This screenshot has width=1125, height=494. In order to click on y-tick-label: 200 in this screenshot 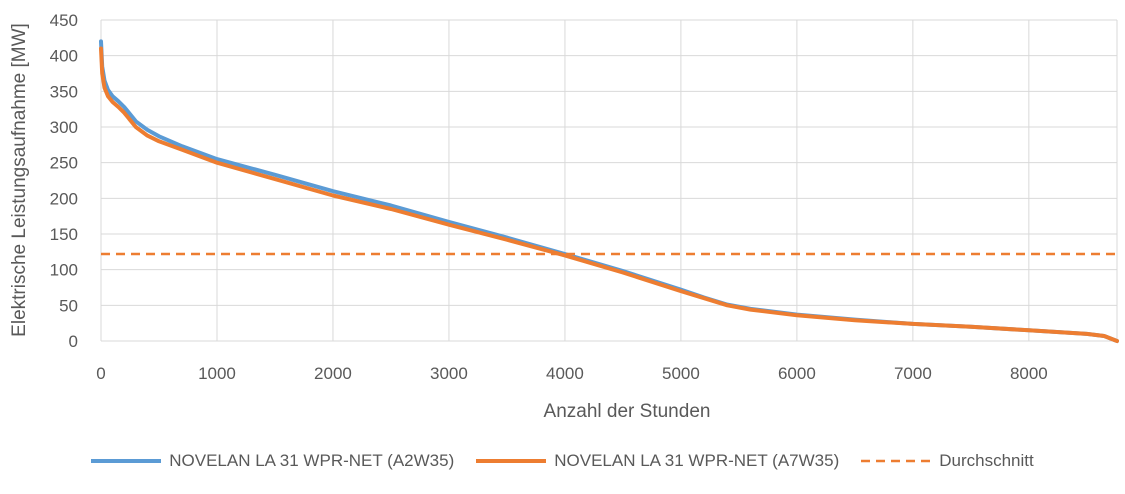, I will do `click(64, 198)`.